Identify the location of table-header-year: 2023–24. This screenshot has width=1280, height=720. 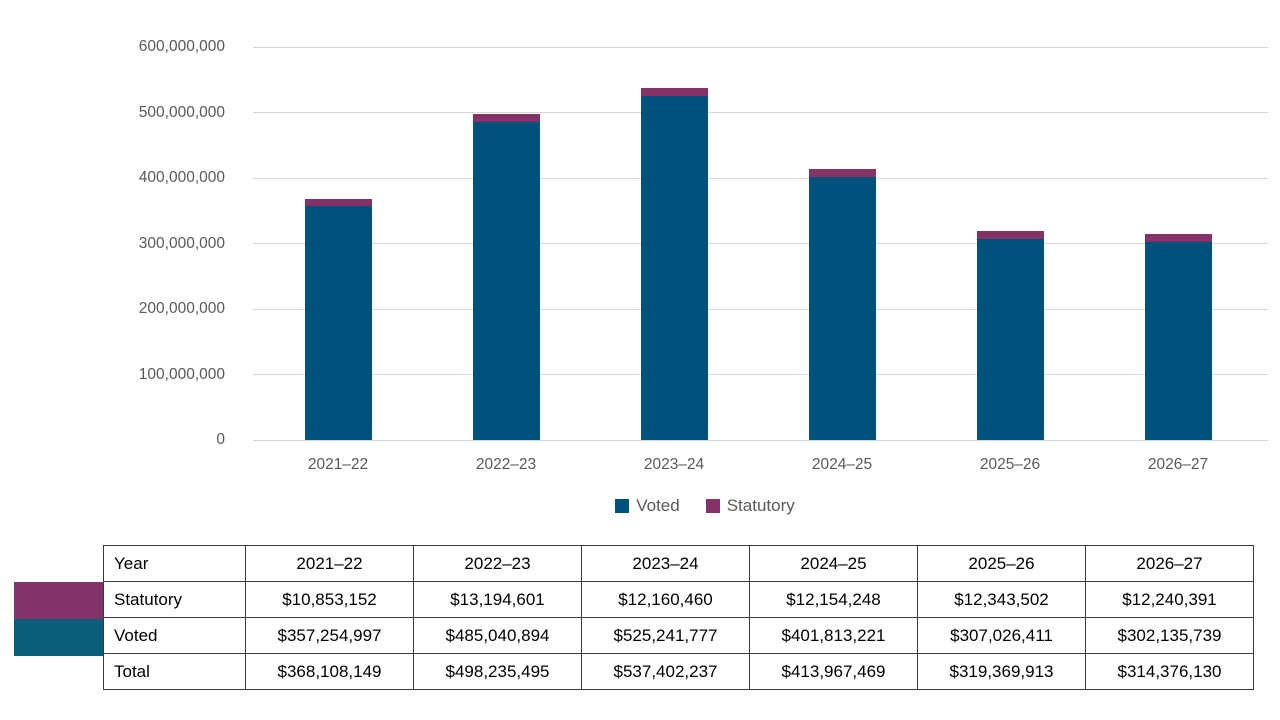
(665, 563).